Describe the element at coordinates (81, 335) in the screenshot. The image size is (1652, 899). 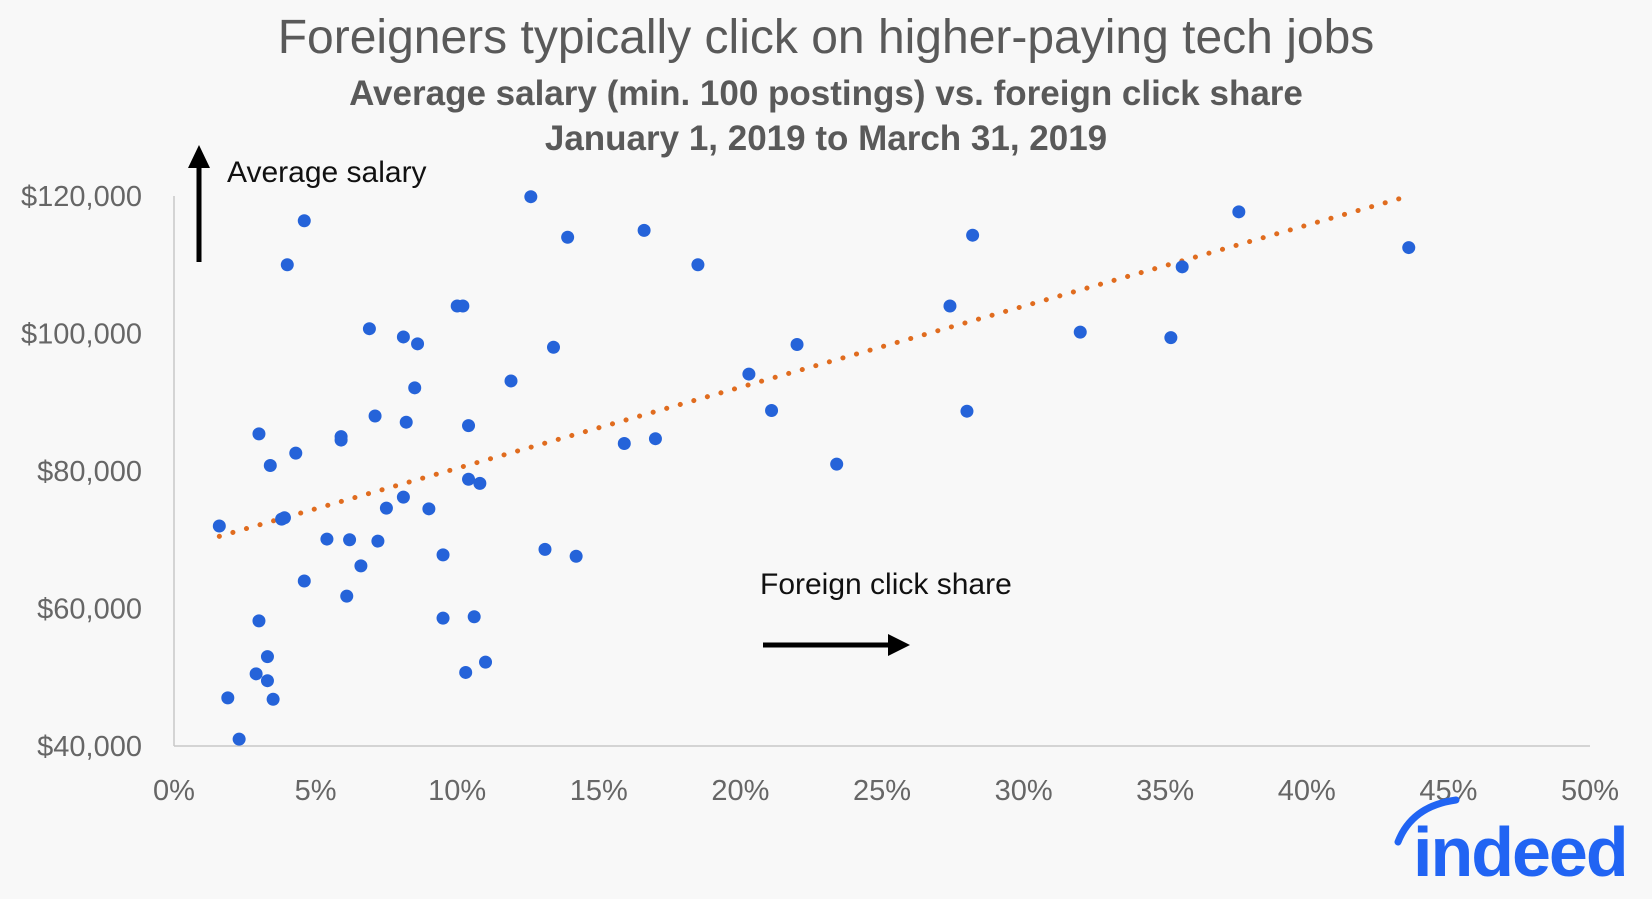
I see `y-tick-label: $100,000` at that location.